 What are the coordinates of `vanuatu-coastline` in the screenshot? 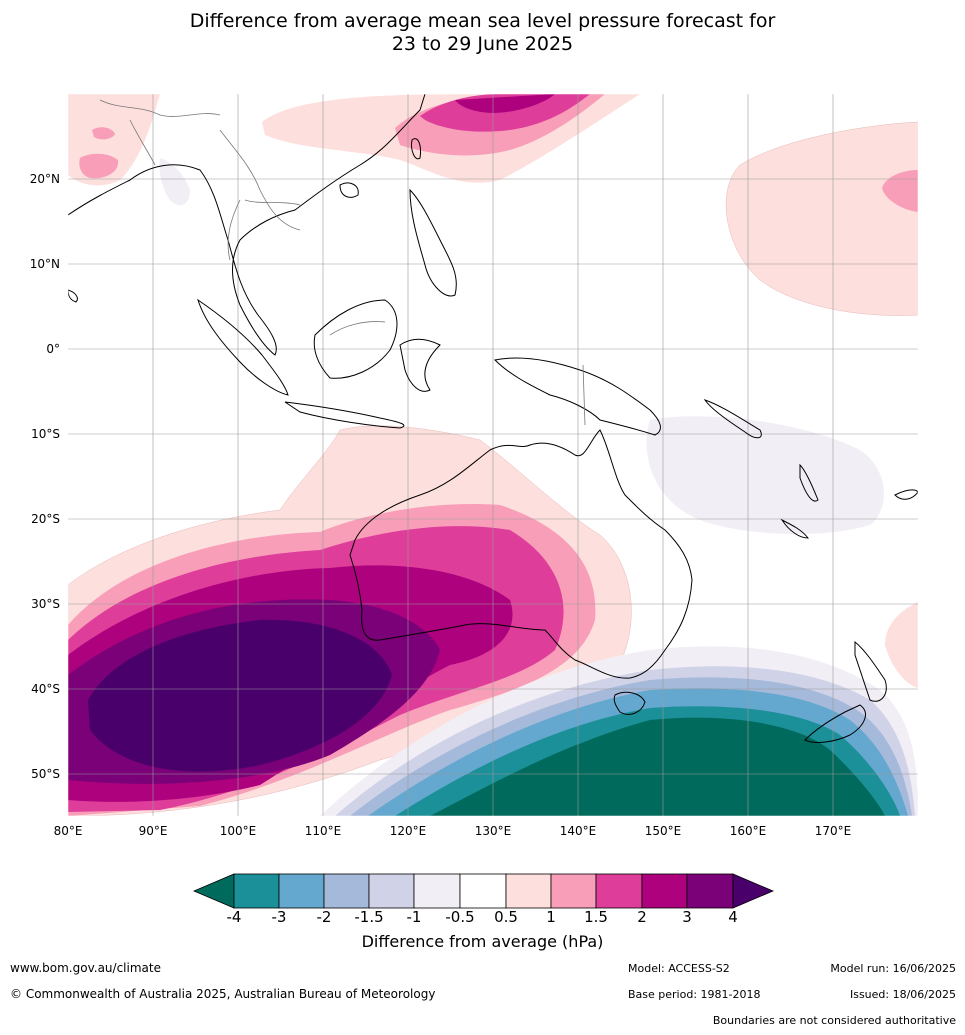 It's located at (809, 482).